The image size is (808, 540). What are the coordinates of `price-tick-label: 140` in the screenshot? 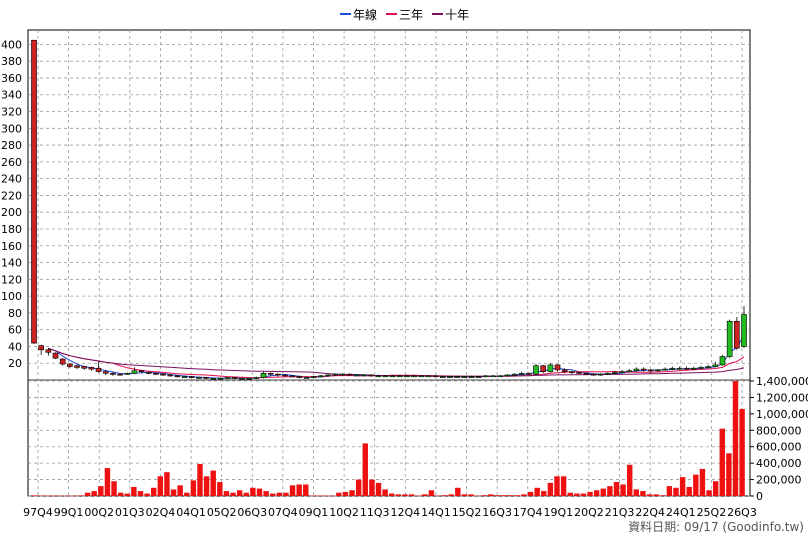 It's located at (11, 263).